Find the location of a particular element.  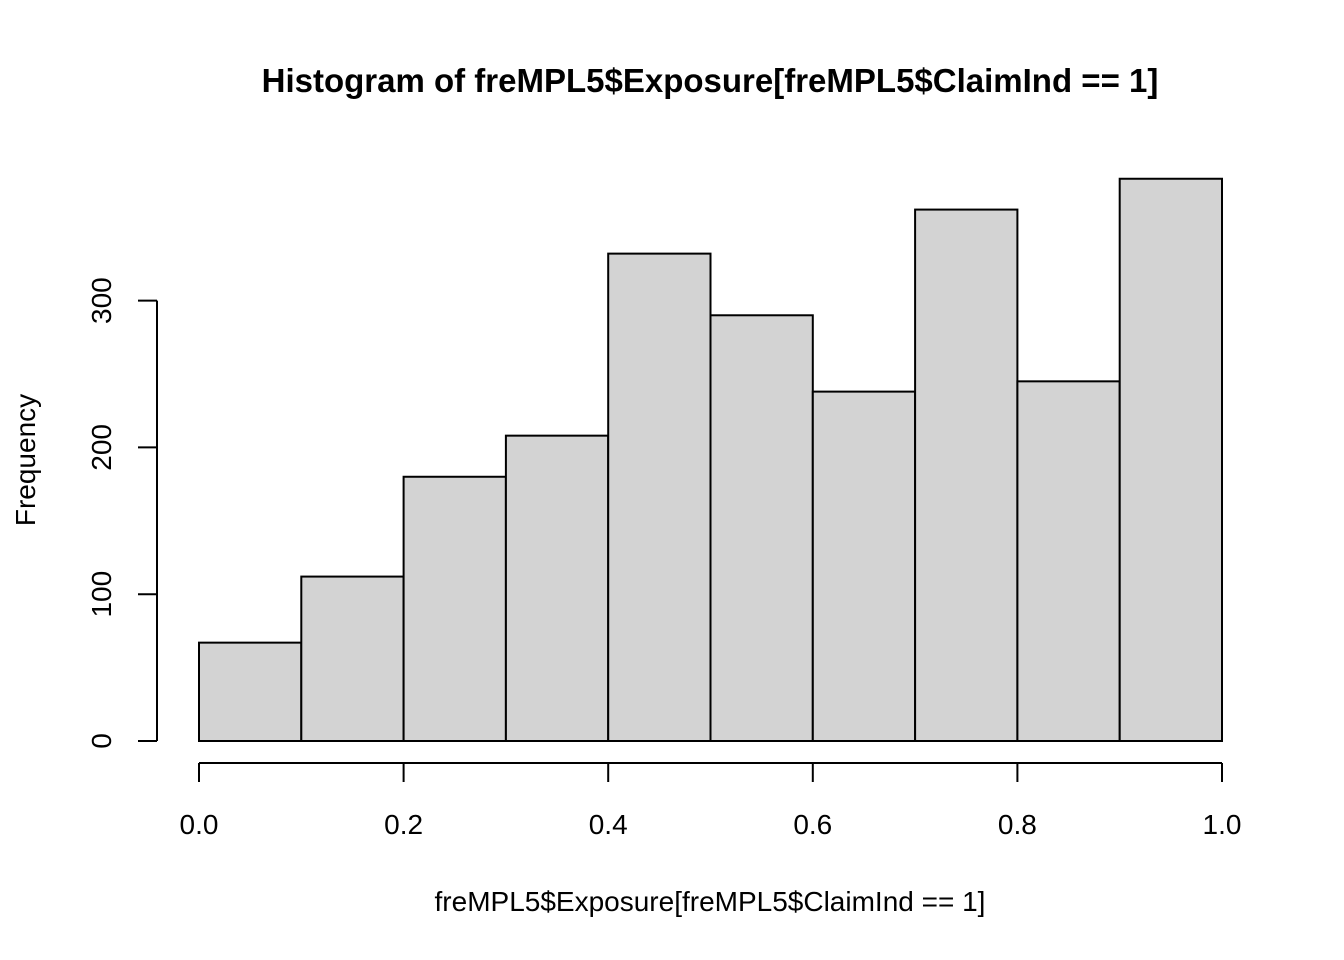

x-tick-label: 0.6 is located at coordinates (812, 824).